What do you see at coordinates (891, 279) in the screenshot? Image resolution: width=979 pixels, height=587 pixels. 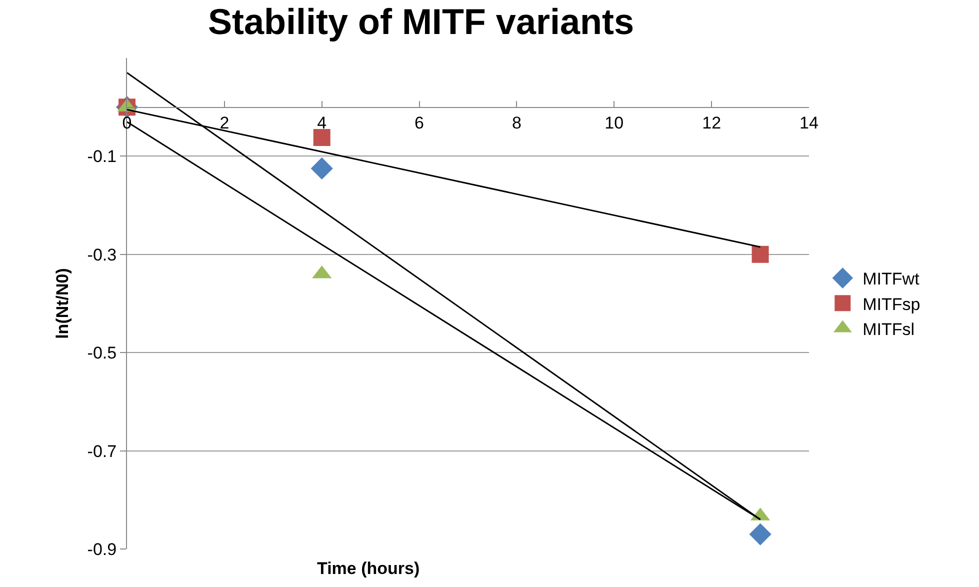 I see `legend-label: MITFwt` at bounding box center [891, 279].